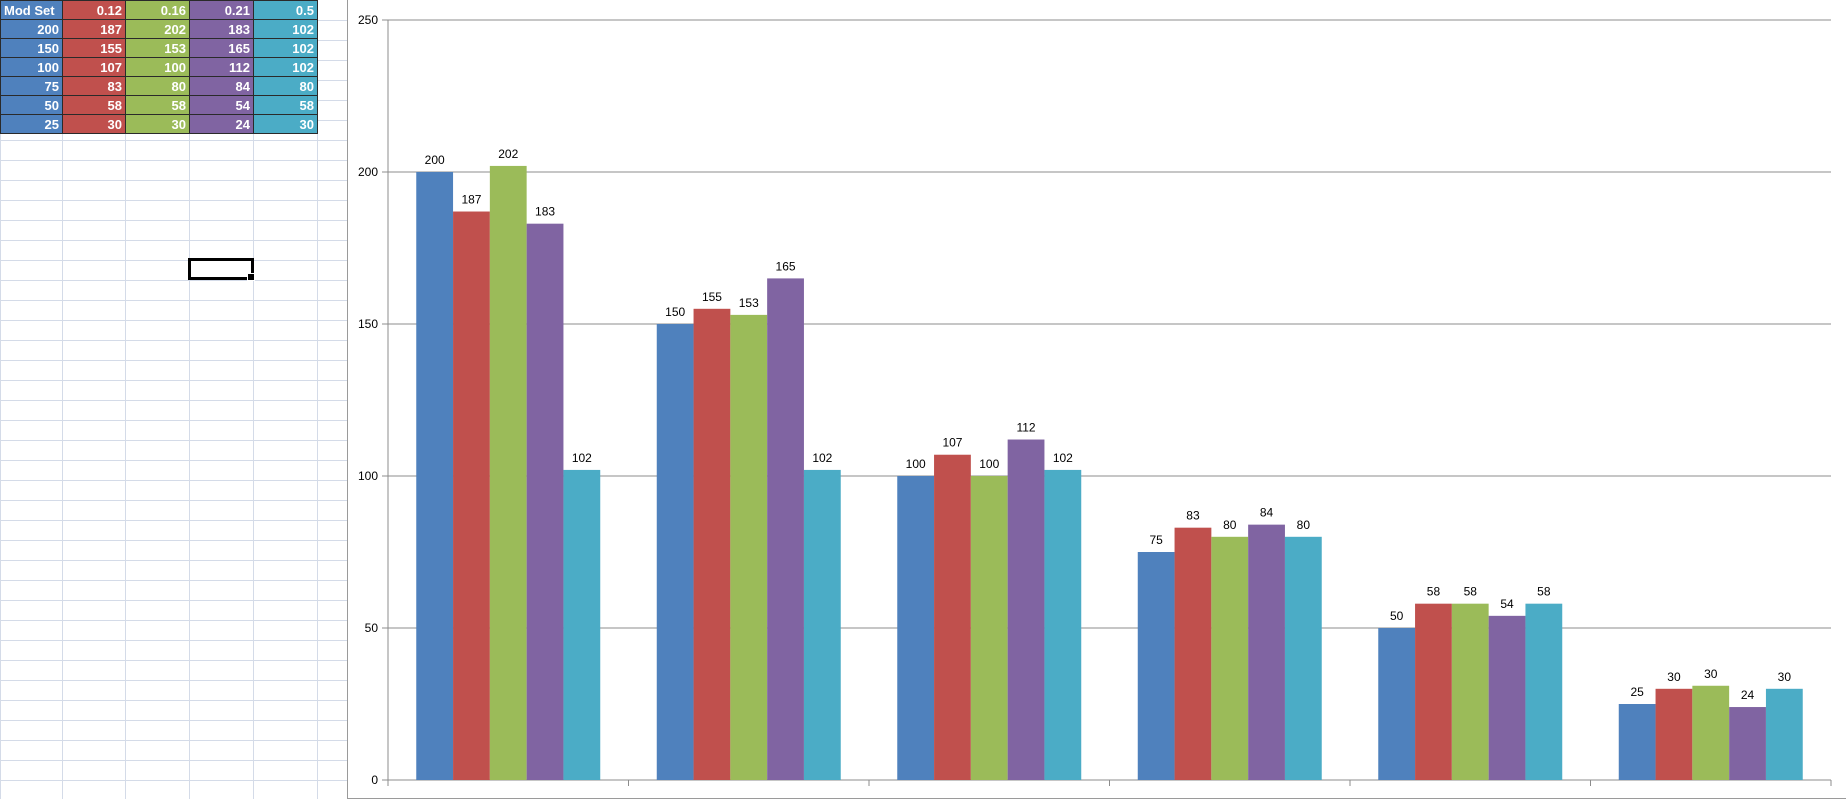 The width and height of the screenshot is (1846, 799). Describe the element at coordinates (1193, 516) in the screenshot. I see `data-label: 83` at that location.